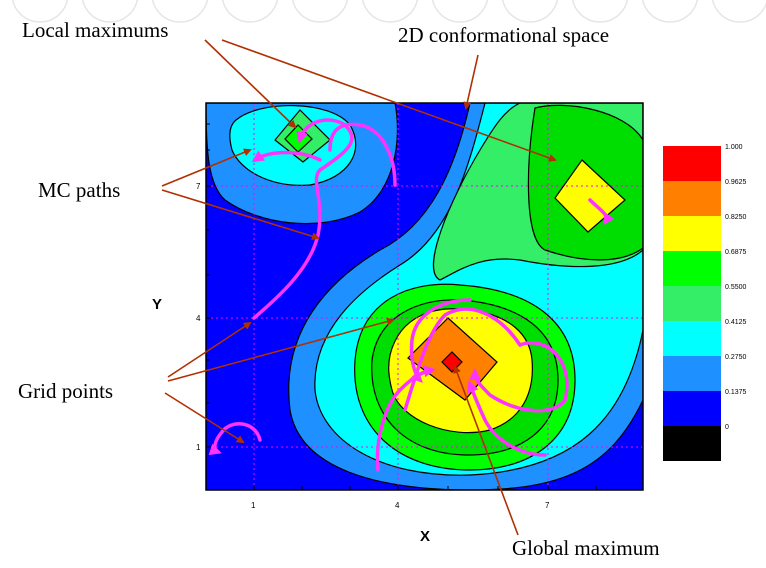 The height and width of the screenshot is (568, 766). Describe the element at coordinates (253, 505) in the screenshot. I see `x-tick-label: 1` at that location.